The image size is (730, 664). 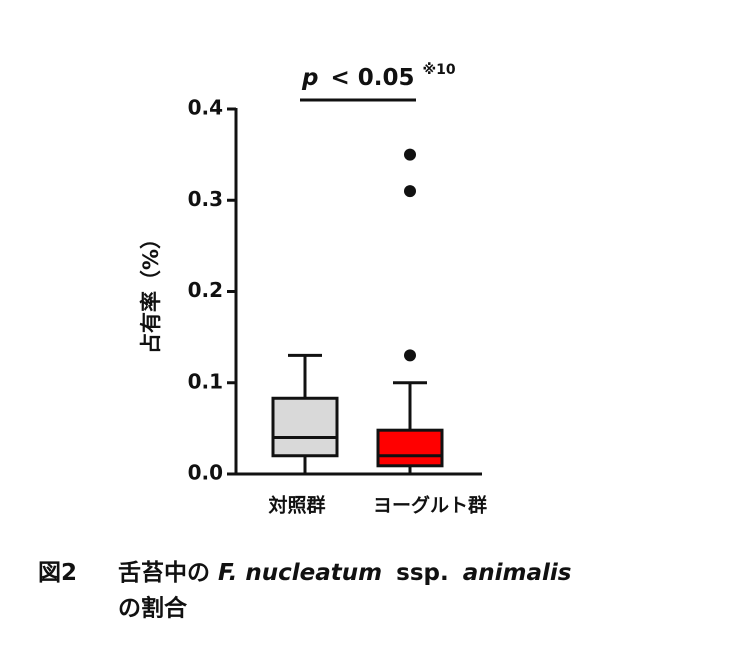 I want to click on x-tick-label: 対照群, so click(x=296, y=505).